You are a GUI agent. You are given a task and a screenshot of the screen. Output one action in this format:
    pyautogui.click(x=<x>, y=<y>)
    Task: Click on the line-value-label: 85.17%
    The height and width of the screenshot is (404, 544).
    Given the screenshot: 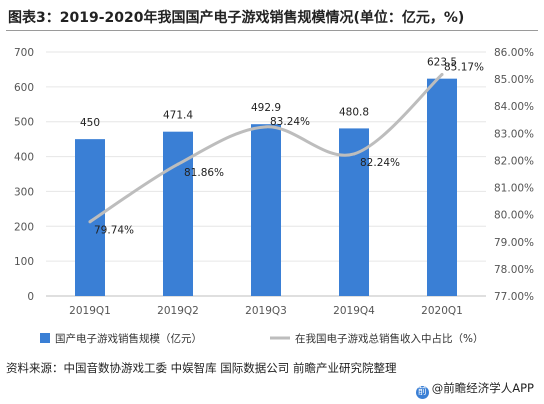 What is the action you would take?
    pyautogui.click(x=464, y=68)
    